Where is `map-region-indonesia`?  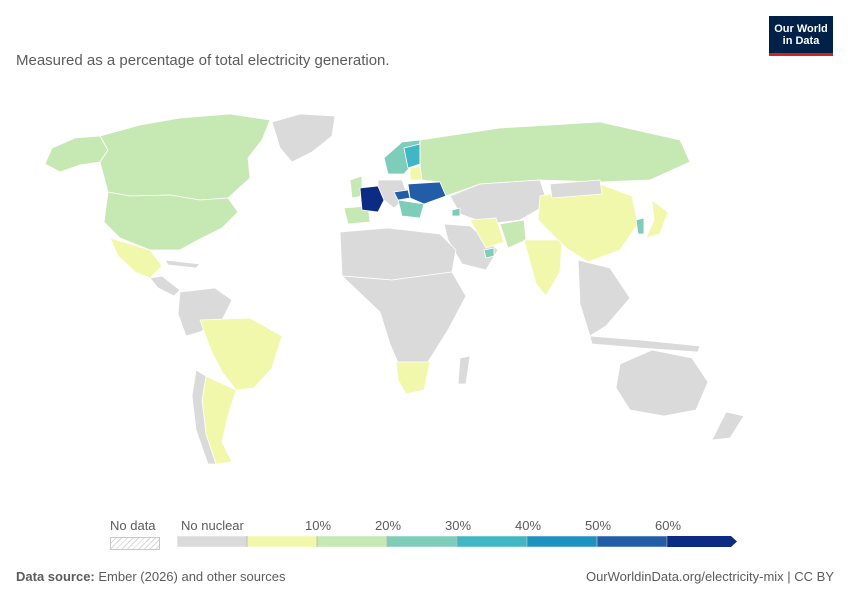
map-region-indonesia is located at coordinates (645, 344).